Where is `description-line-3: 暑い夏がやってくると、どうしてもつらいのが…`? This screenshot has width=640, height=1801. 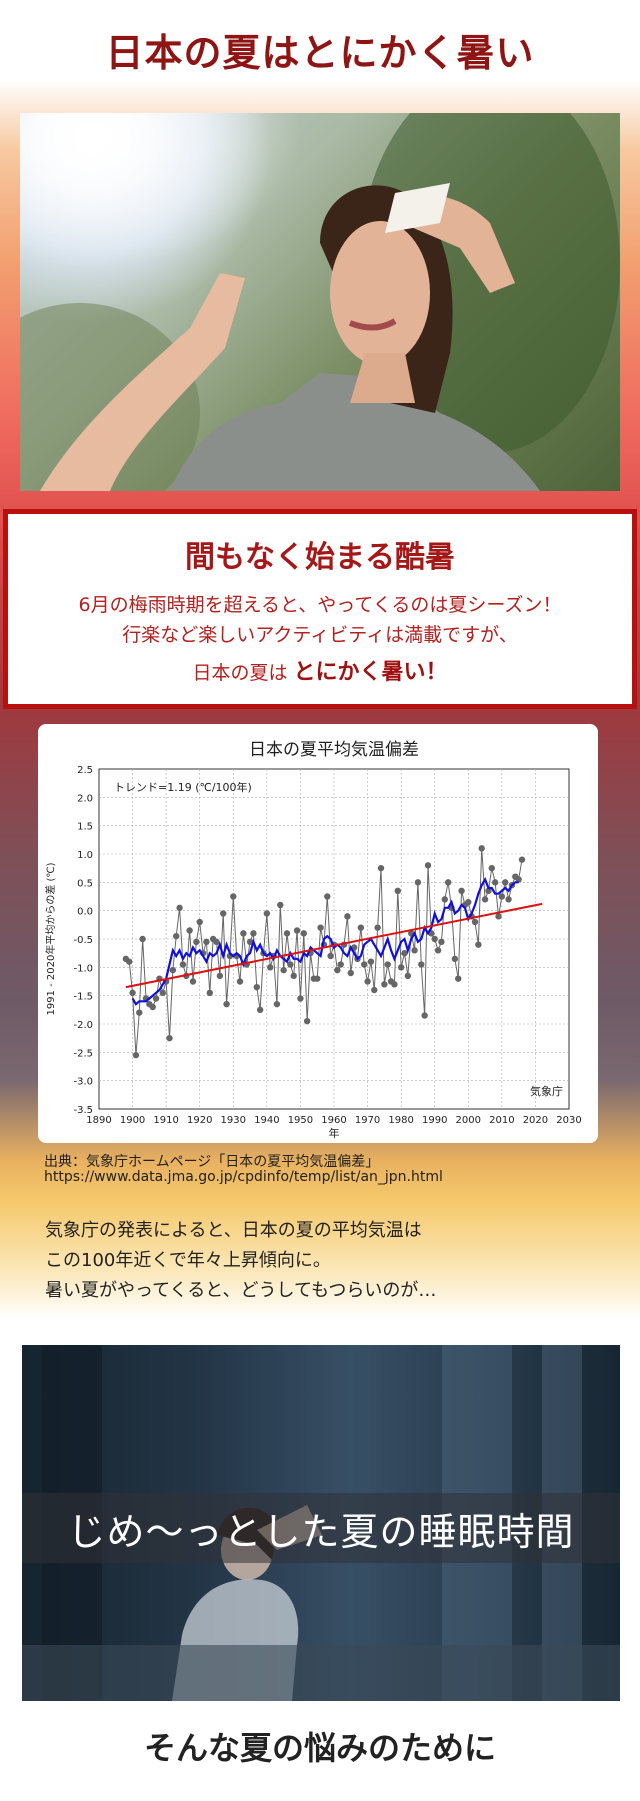 description-line-3: 暑い夏がやってくると、どうしてもつらいのが… is located at coordinates (241, 1290).